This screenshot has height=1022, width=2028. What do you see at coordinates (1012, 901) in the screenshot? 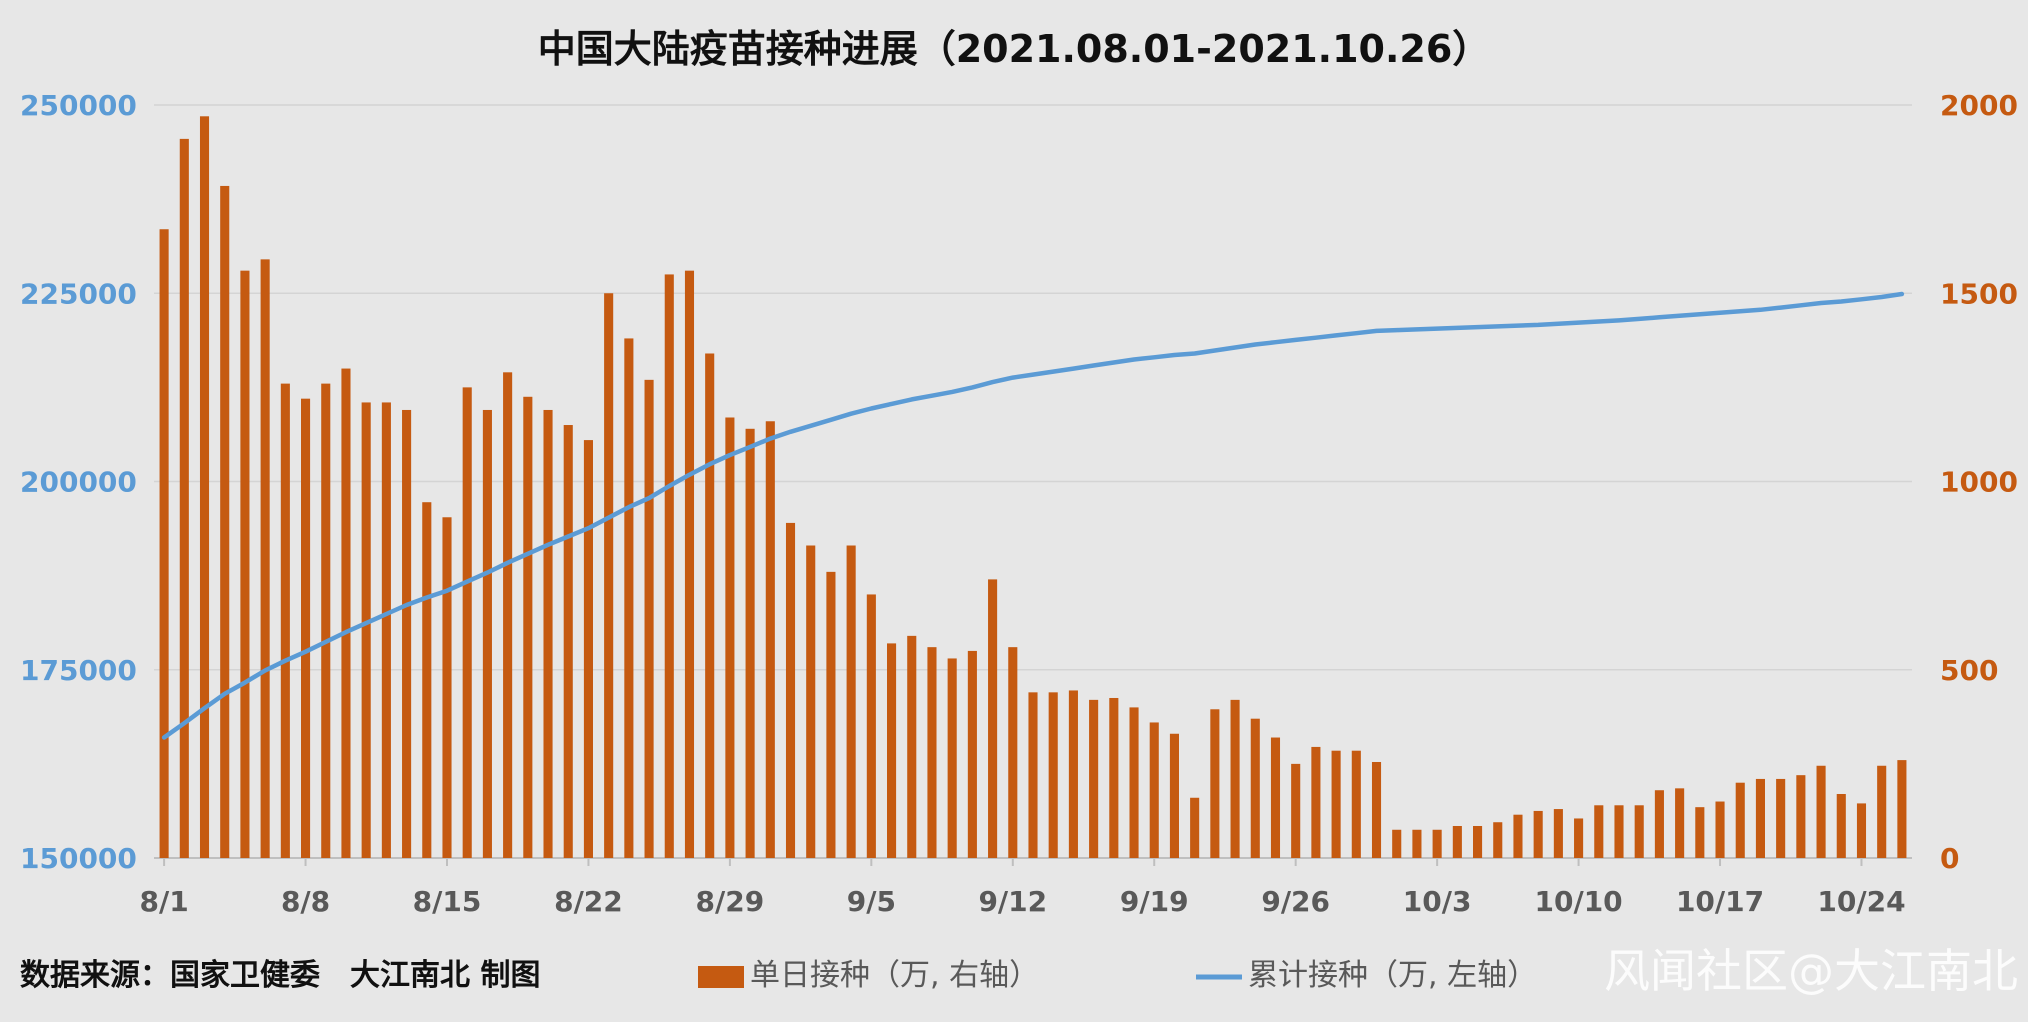
I see `x-tick-label: 9/12` at bounding box center [1012, 901].